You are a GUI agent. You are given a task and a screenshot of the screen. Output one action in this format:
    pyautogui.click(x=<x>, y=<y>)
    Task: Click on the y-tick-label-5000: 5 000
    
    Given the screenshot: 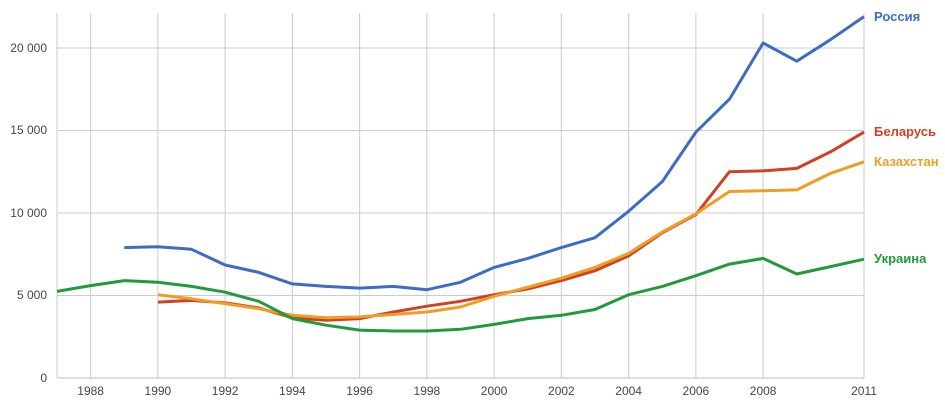 What is the action you would take?
    pyautogui.click(x=31, y=295)
    